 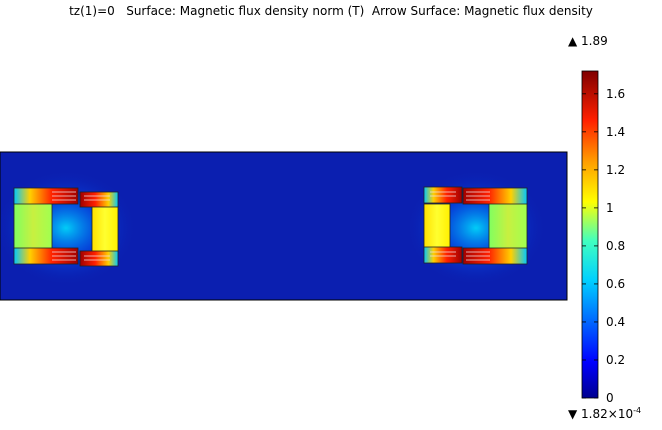 I want to click on left-pole, so click(x=105, y=229).